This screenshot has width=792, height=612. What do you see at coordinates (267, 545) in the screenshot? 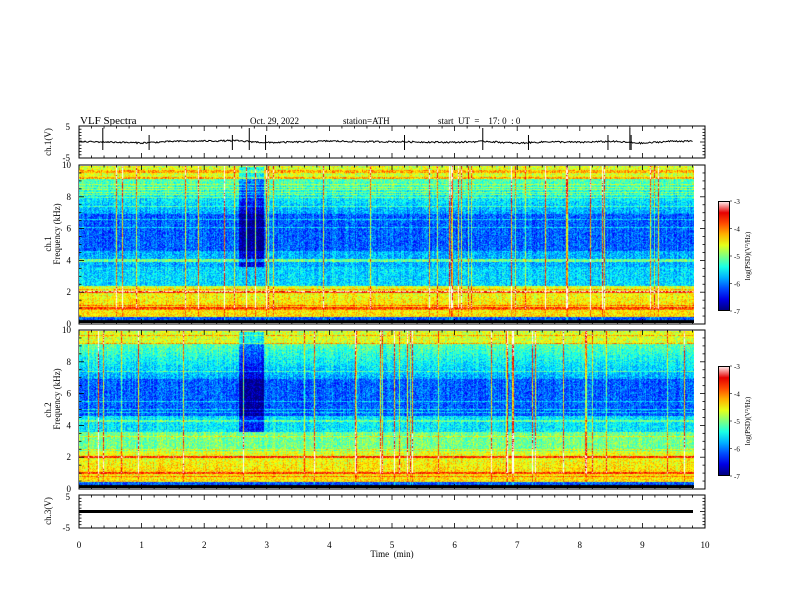
I see `x-tick-label: 3` at bounding box center [267, 545].